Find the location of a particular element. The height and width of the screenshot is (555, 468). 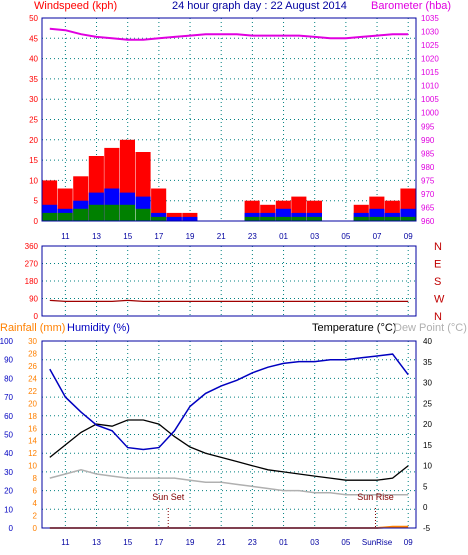

barometer-tick-label: 1030 is located at coordinates (430, 32).